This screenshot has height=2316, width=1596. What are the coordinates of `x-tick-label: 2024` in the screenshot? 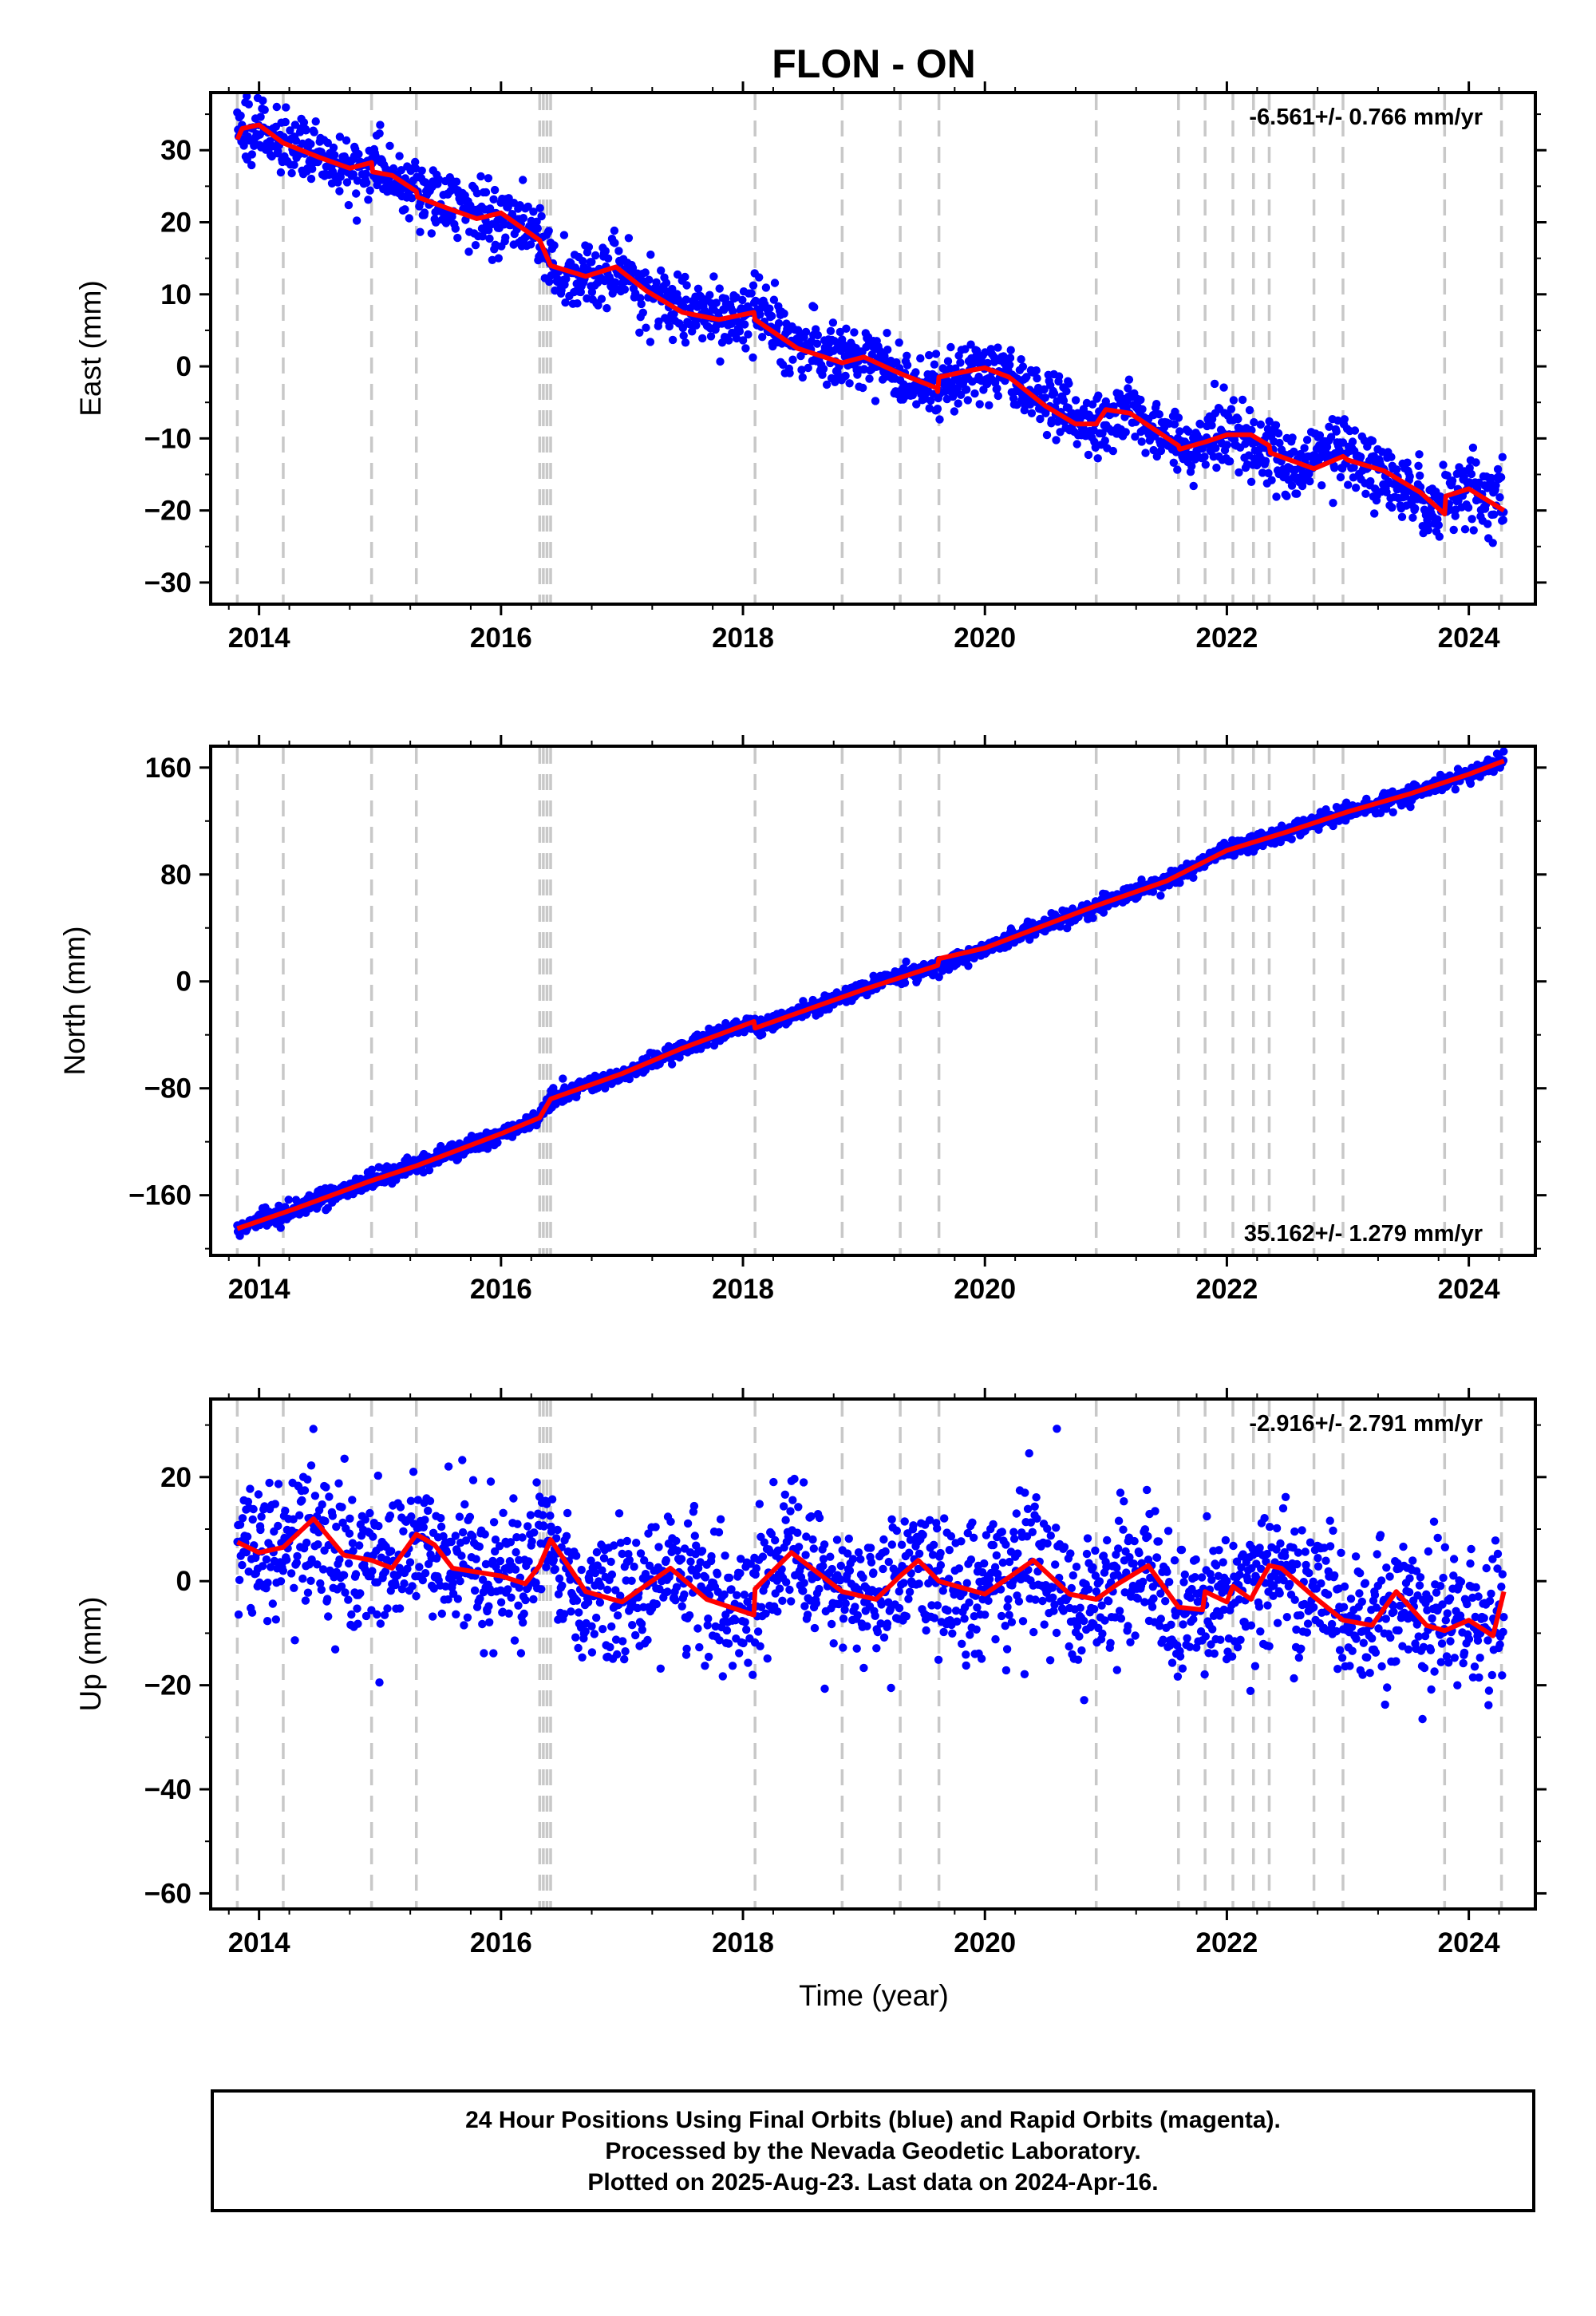 It's located at (1469, 638).